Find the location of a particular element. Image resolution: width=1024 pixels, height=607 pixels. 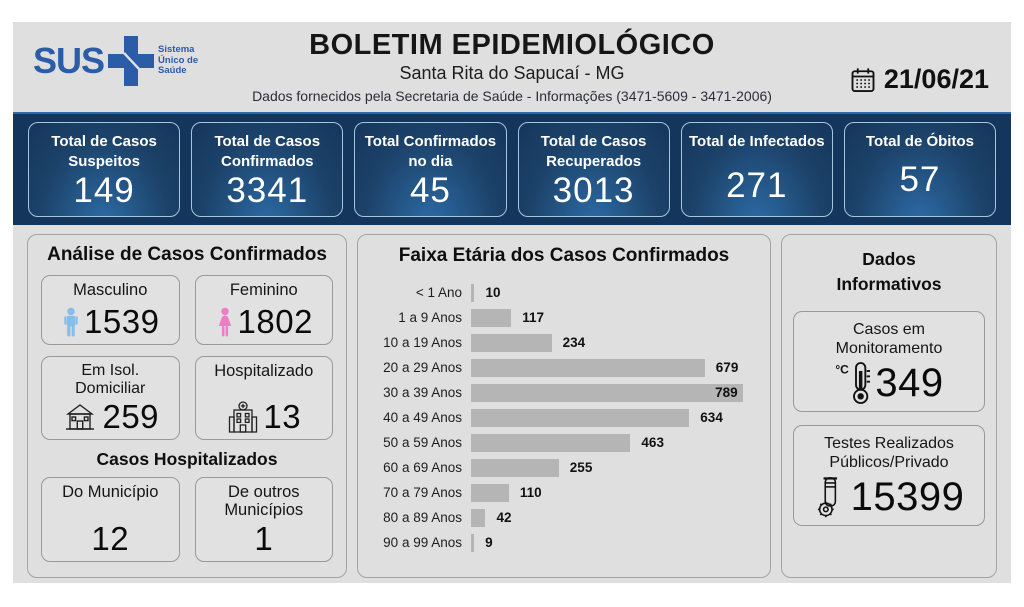

chart-bar-track: 679 is located at coordinates (612, 367).